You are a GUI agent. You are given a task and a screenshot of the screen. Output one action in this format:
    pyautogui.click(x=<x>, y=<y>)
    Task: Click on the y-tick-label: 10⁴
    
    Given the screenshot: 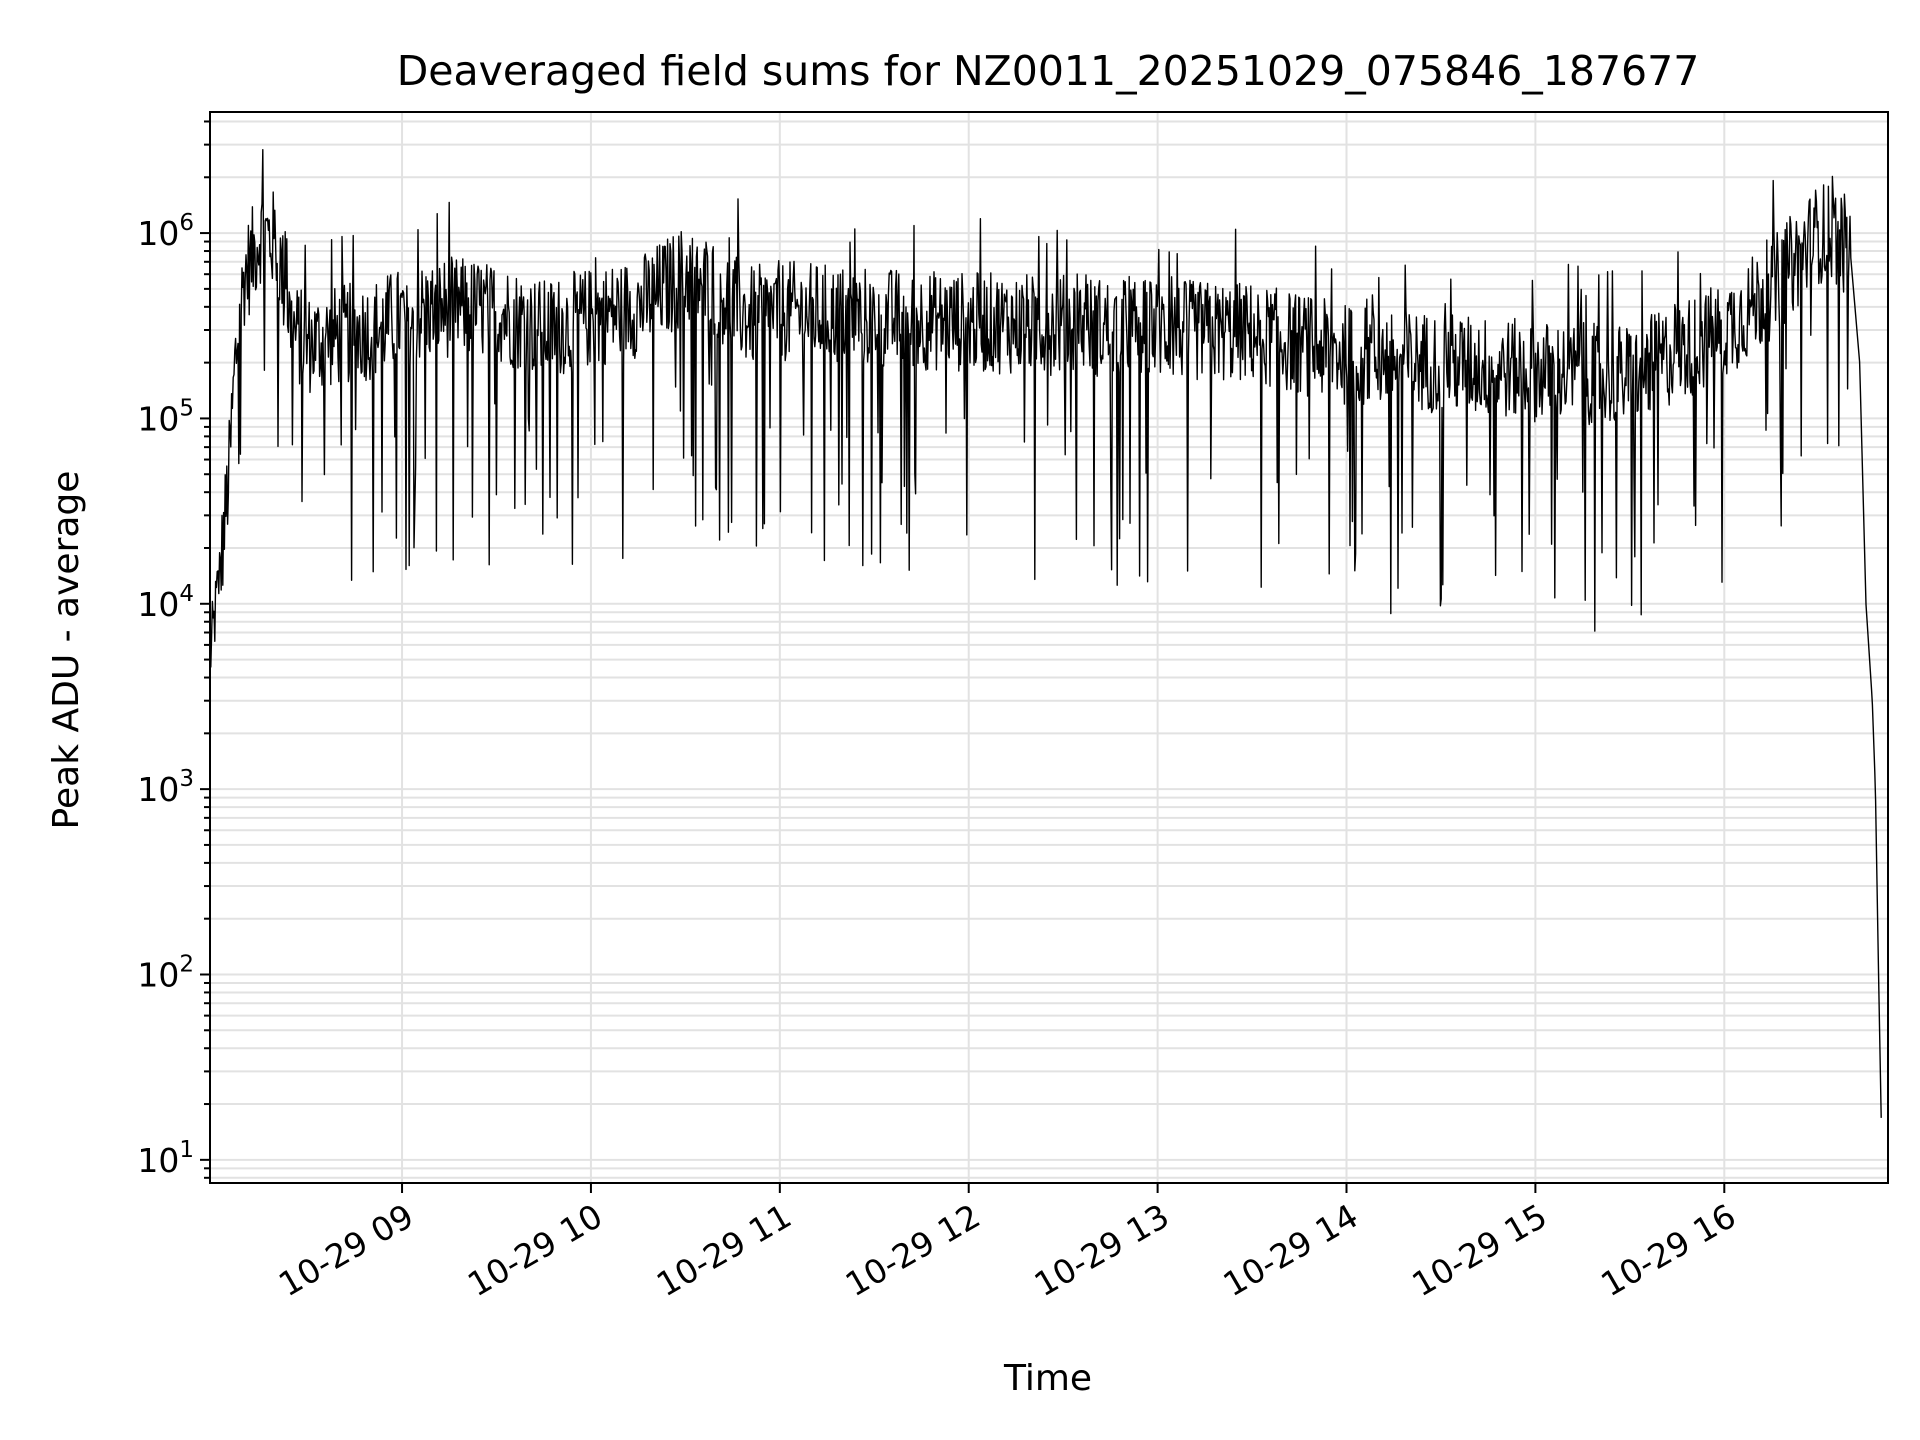 What is the action you would take?
    pyautogui.click(x=165, y=602)
    